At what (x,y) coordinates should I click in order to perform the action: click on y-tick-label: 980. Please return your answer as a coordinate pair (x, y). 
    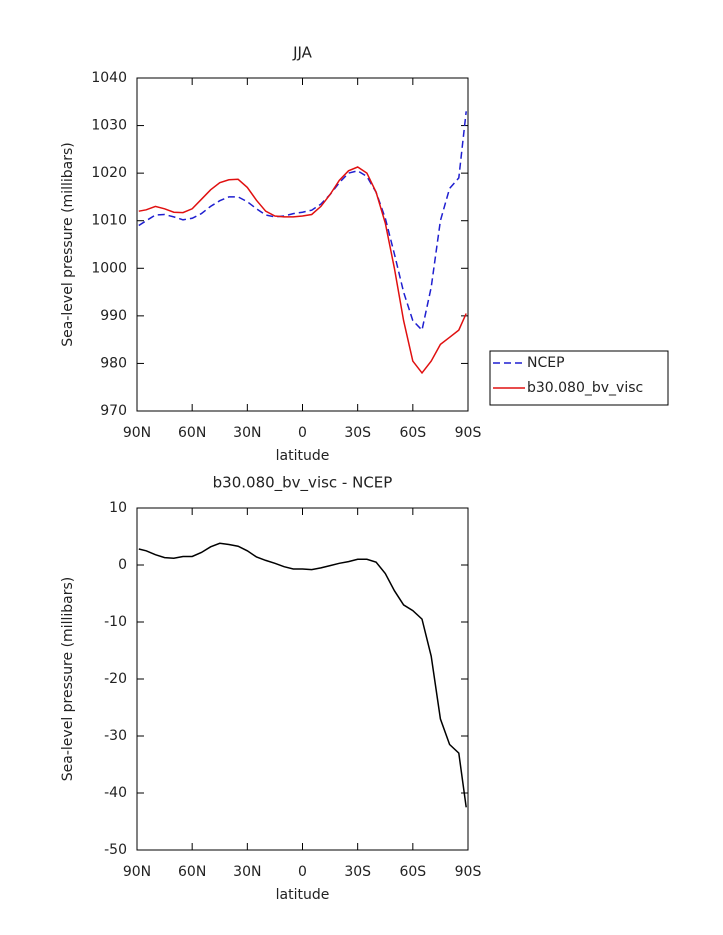
    Looking at the image, I should click on (113, 363).